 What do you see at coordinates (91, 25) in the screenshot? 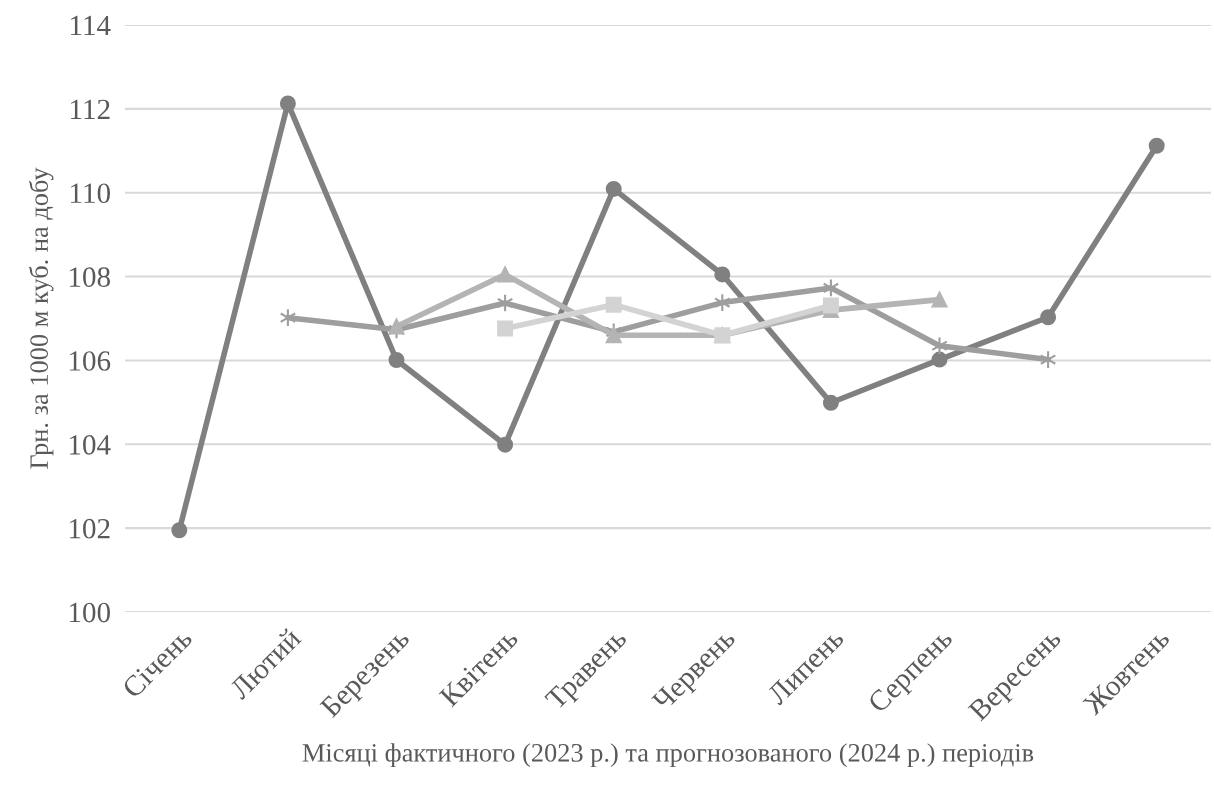
I see `y-tick-label: 114` at bounding box center [91, 25].